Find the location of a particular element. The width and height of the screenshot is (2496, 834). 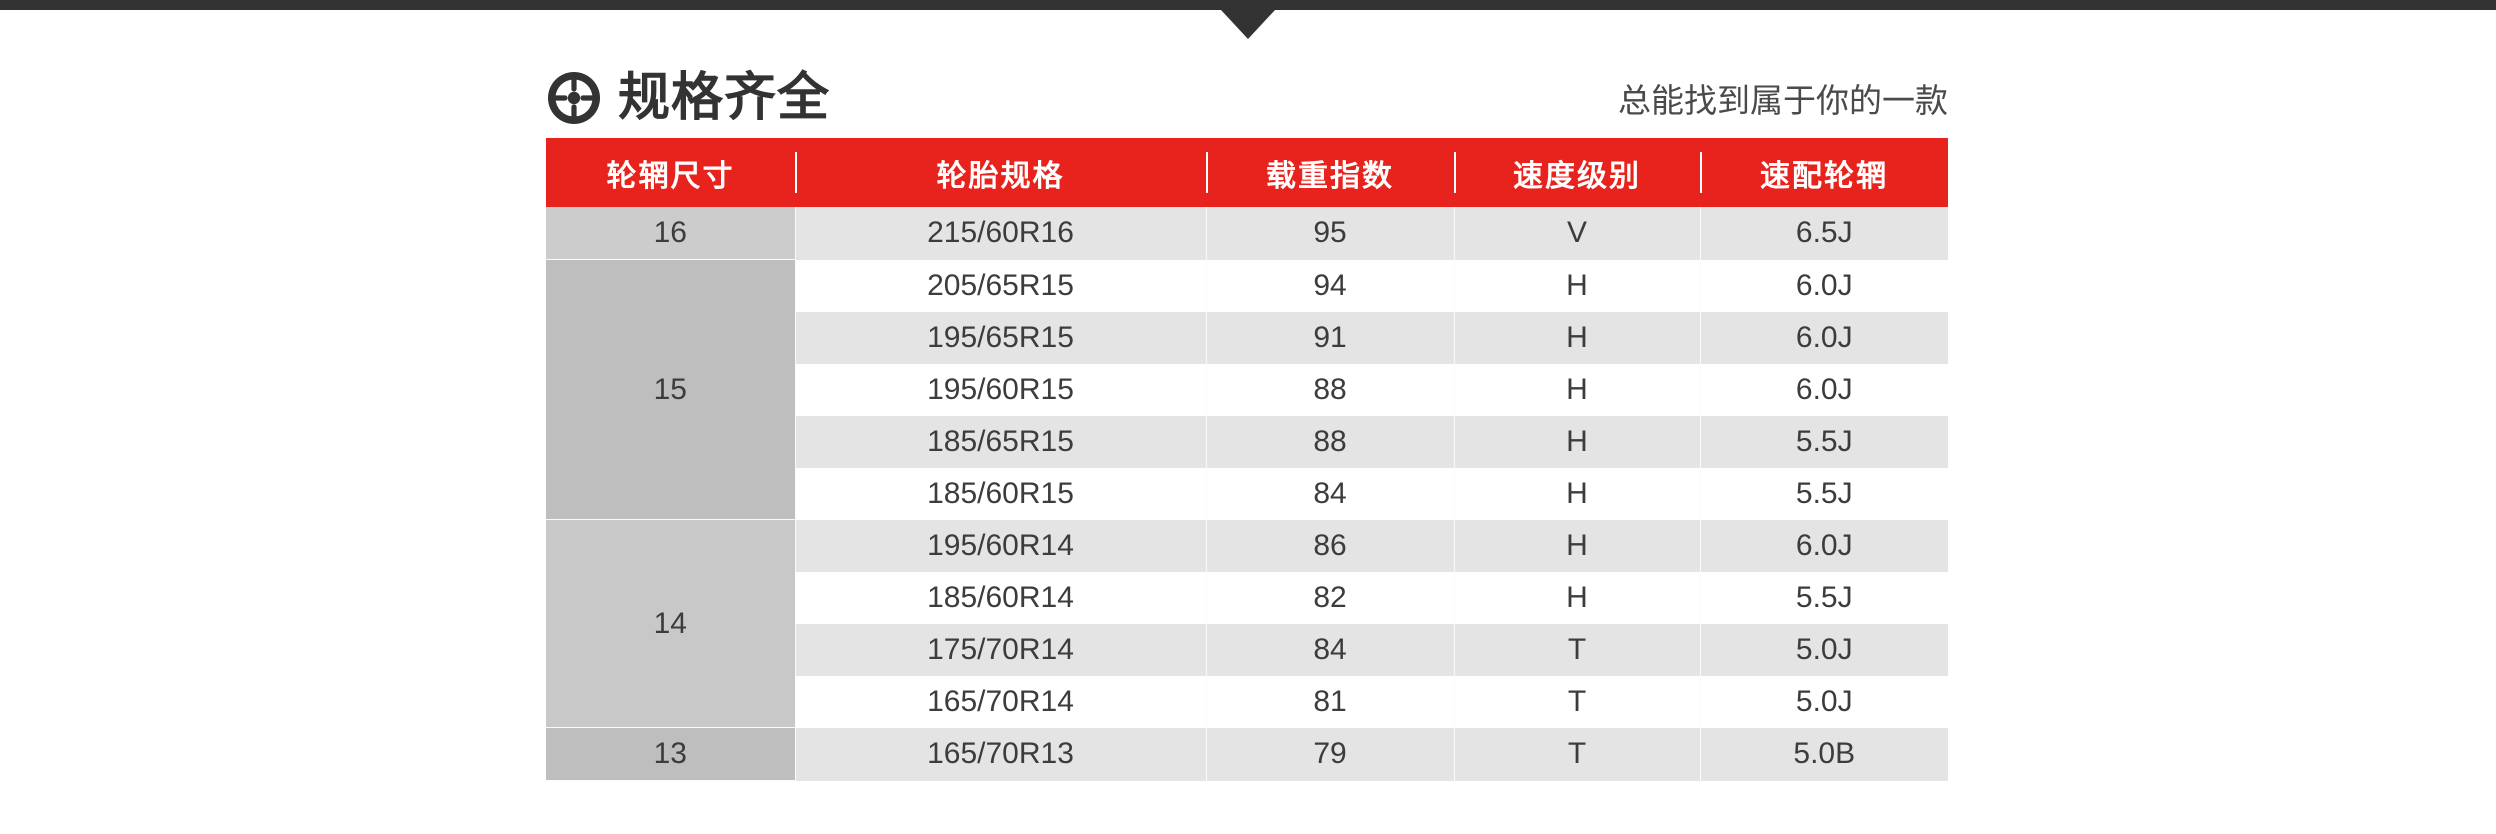

column-header-rim-size: 轮辋尺寸 is located at coordinates (670, 172).